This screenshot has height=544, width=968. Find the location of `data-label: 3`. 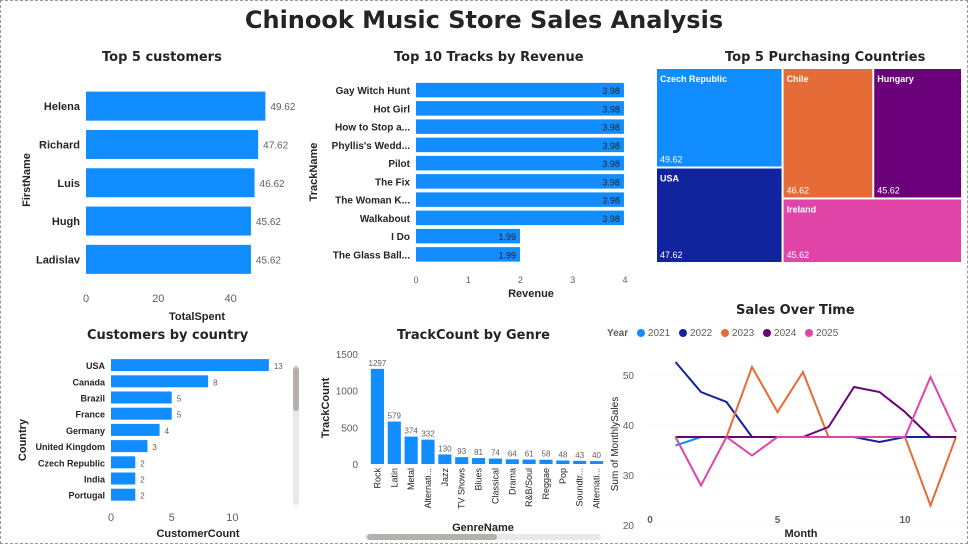

data-label: 3 is located at coordinates (154, 447).